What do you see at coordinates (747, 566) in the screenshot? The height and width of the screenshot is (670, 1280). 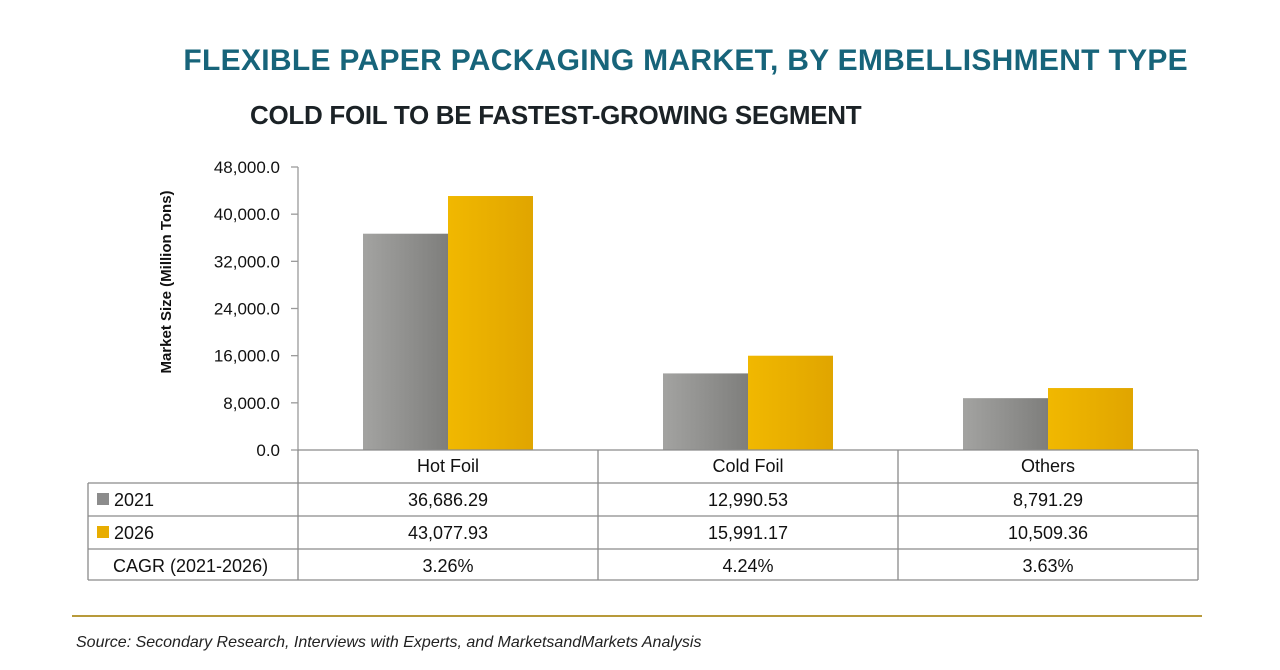 I see `cagr-value: 4.24%` at bounding box center [747, 566].